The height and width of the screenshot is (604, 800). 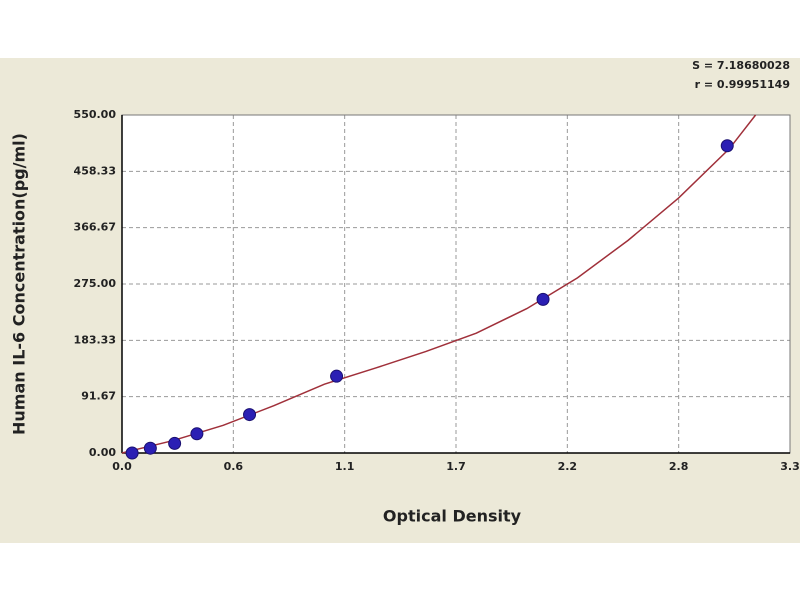 I want to click on annotation: S = 7.18680028, so click(x=741, y=65).